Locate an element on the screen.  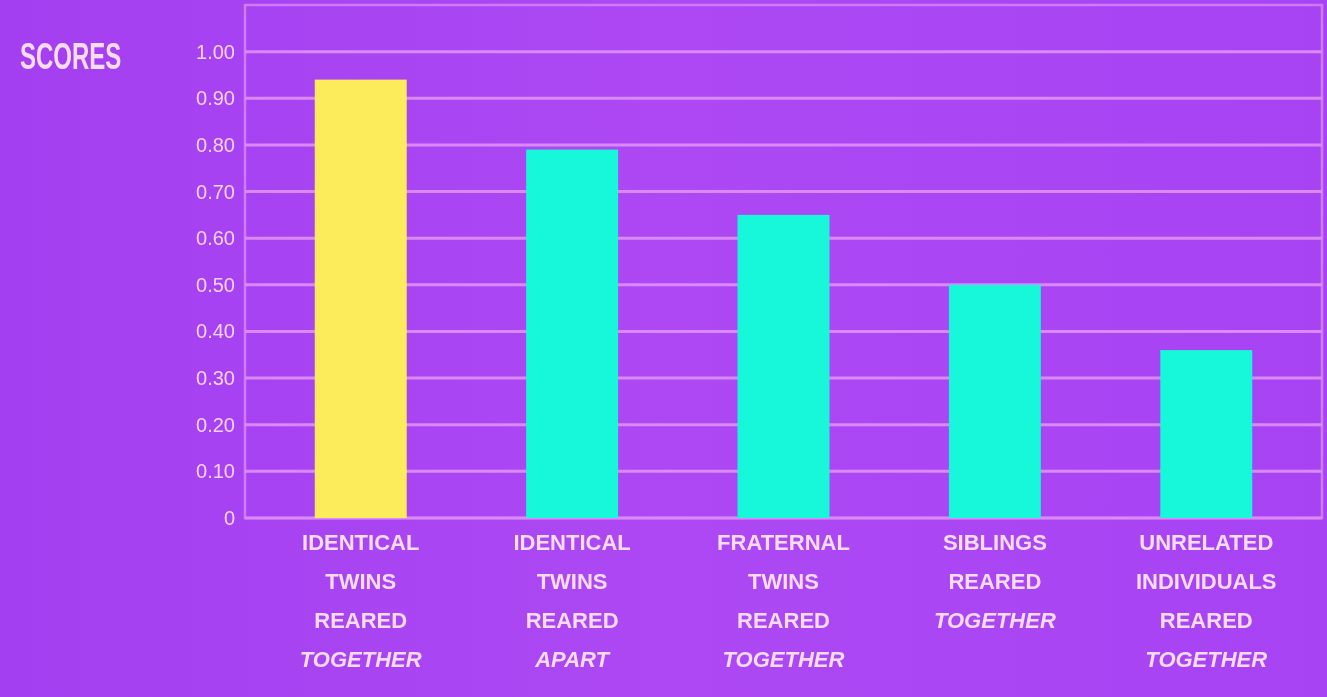
y-tick-label: 0.20 is located at coordinates (215, 424).